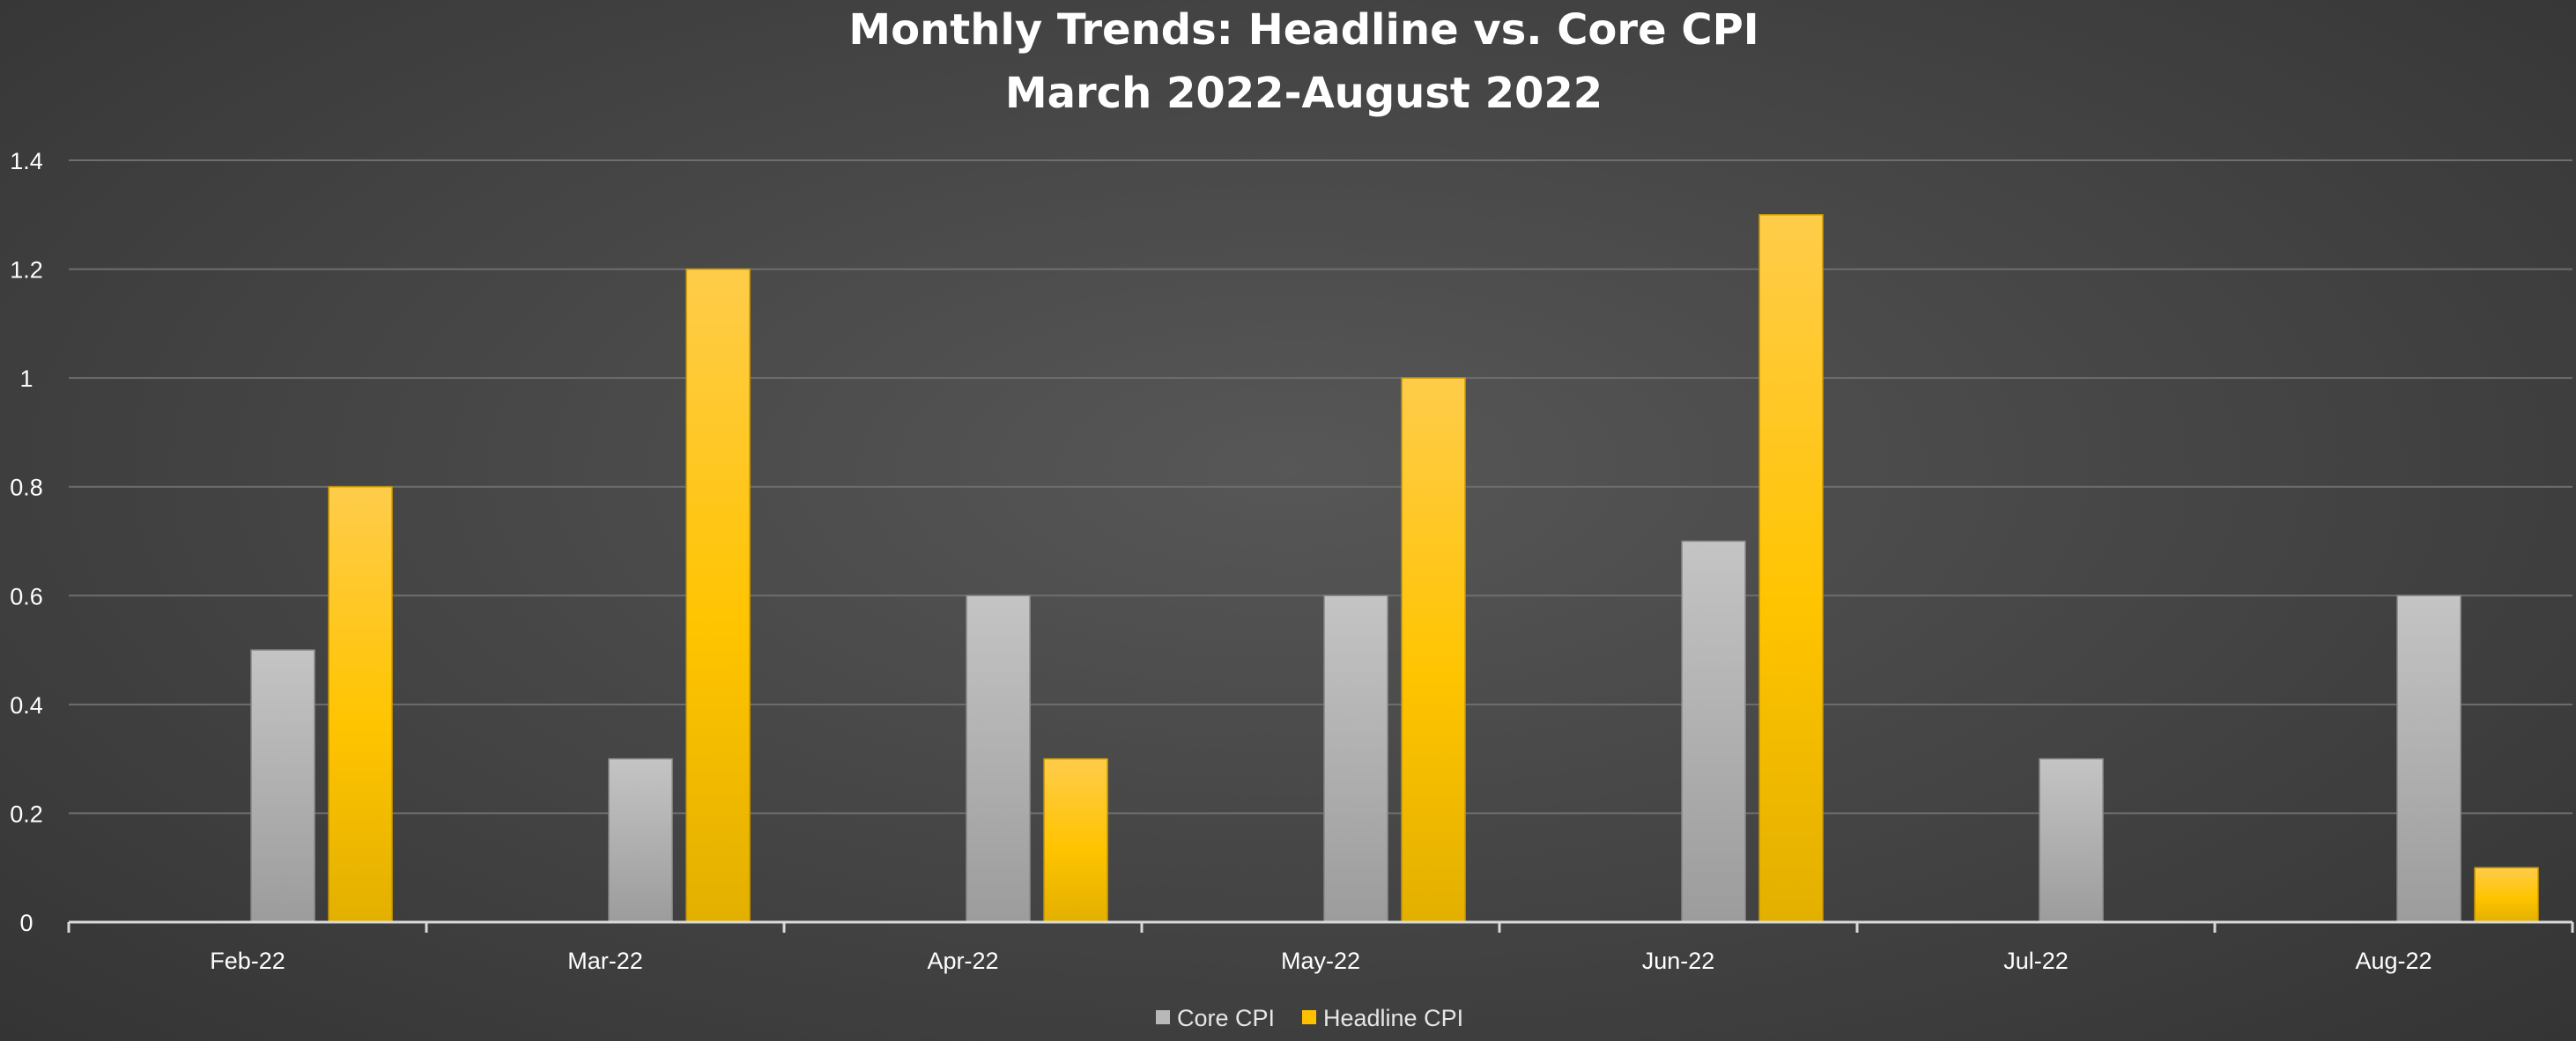 Image resolution: width=2576 pixels, height=1041 pixels. Describe the element at coordinates (27, 596) in the screenshot. I see `y-tick-label: 0.6` at that location.